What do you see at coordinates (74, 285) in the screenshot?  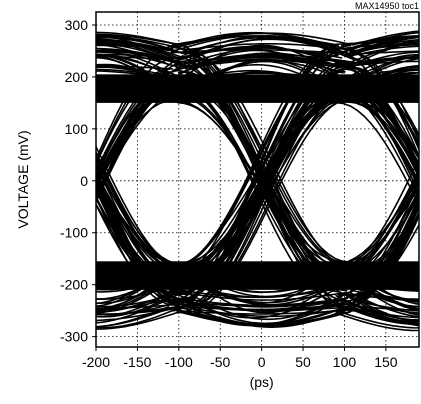 I see `y-tick-label: -200` at bounding box center [74, 285].